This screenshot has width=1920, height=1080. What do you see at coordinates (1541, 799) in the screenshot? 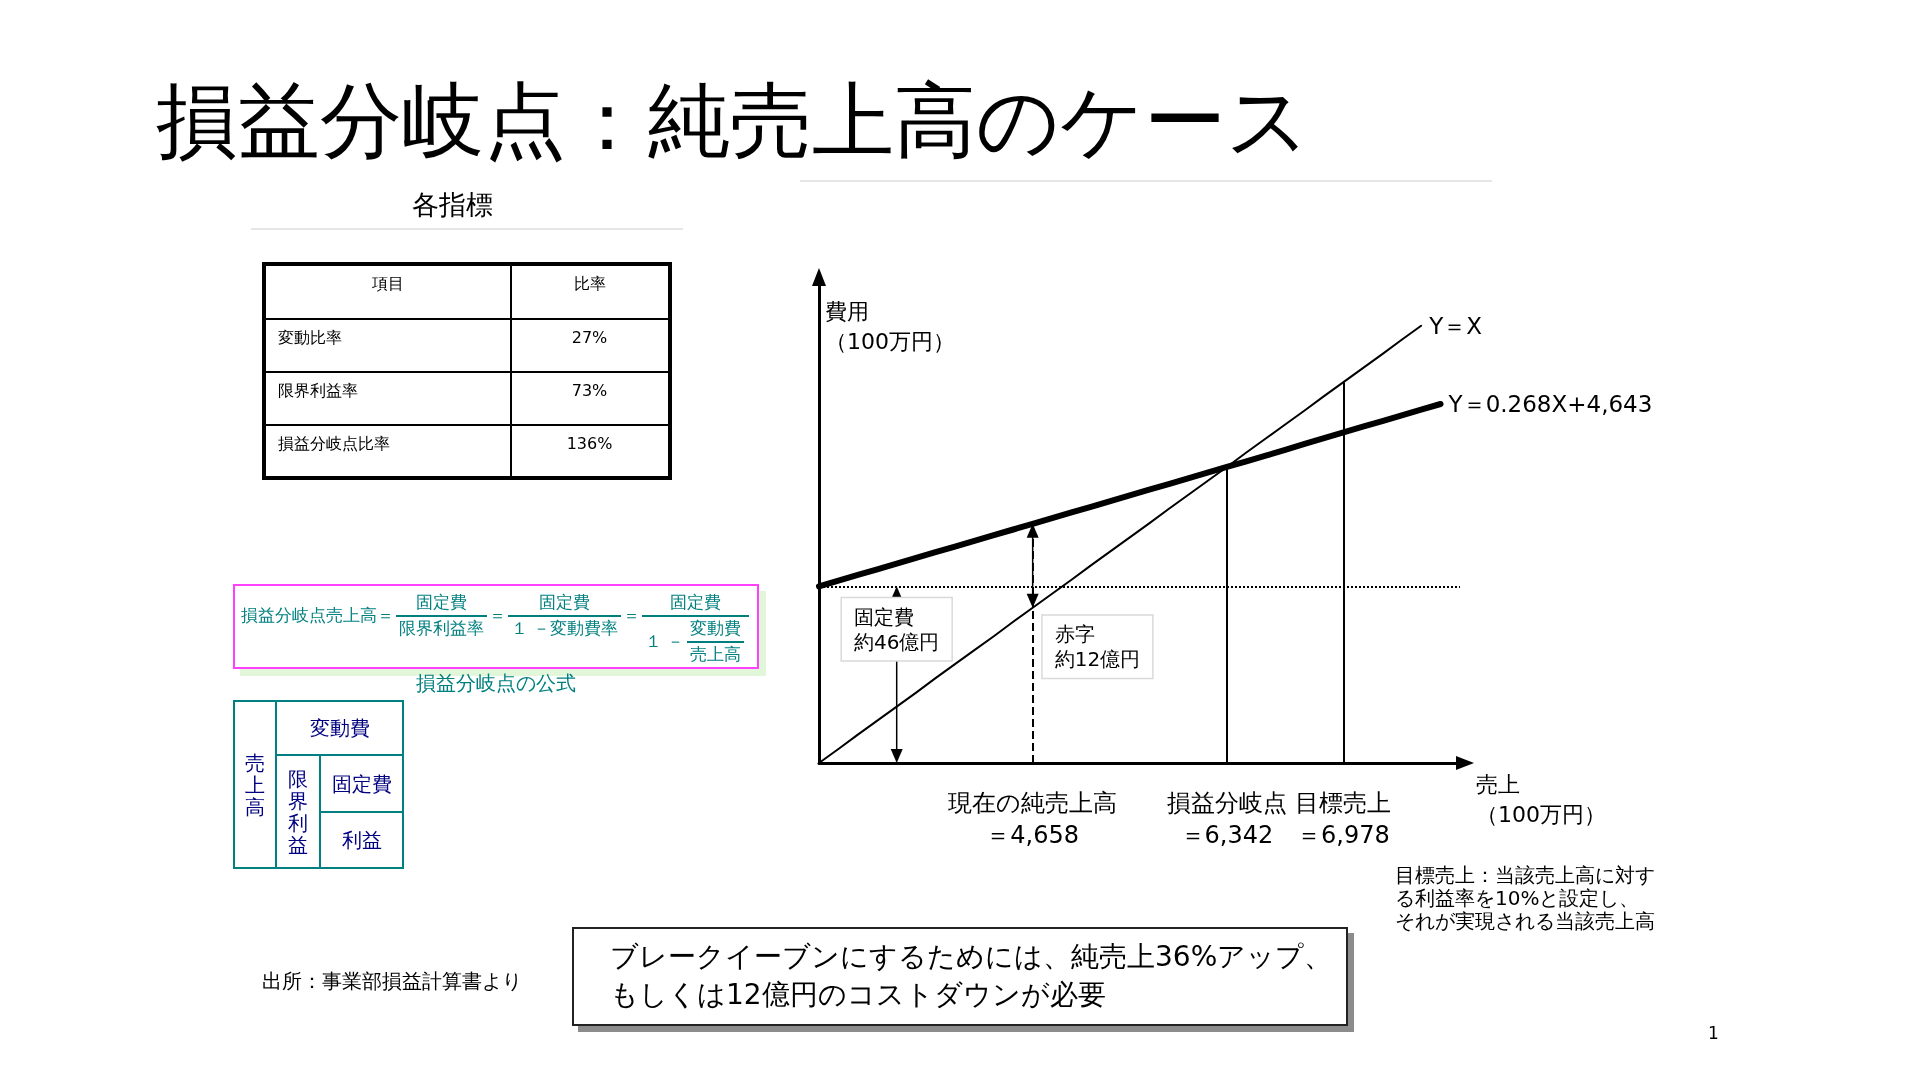
I see `x-axis-title: 売上（100万円）` at bounding box center [1541, 799].